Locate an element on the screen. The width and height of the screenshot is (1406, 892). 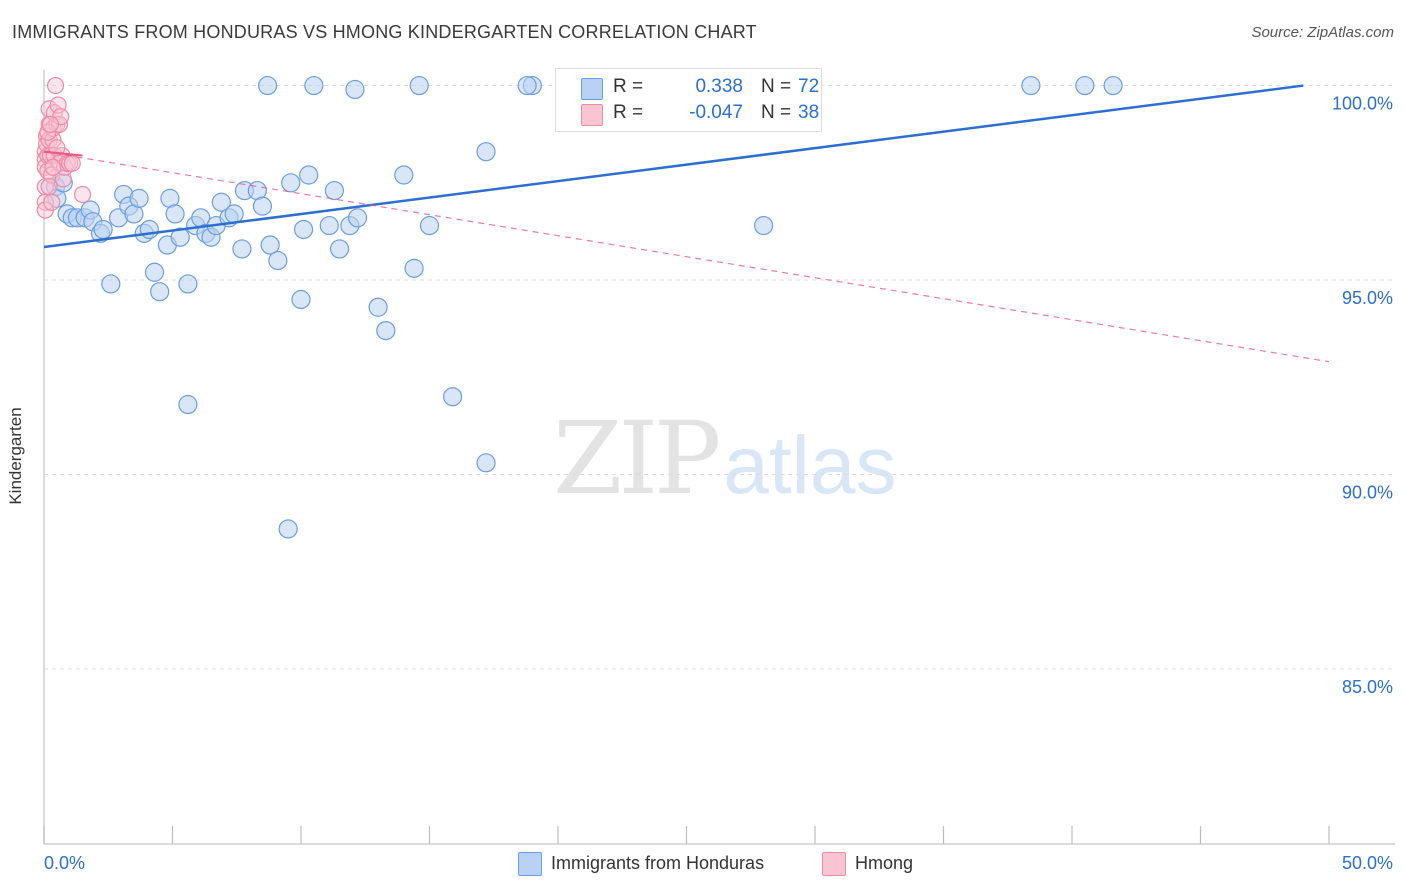
source-credit: Source: ZipAtlas.com is located at coordinates (1322, 32).